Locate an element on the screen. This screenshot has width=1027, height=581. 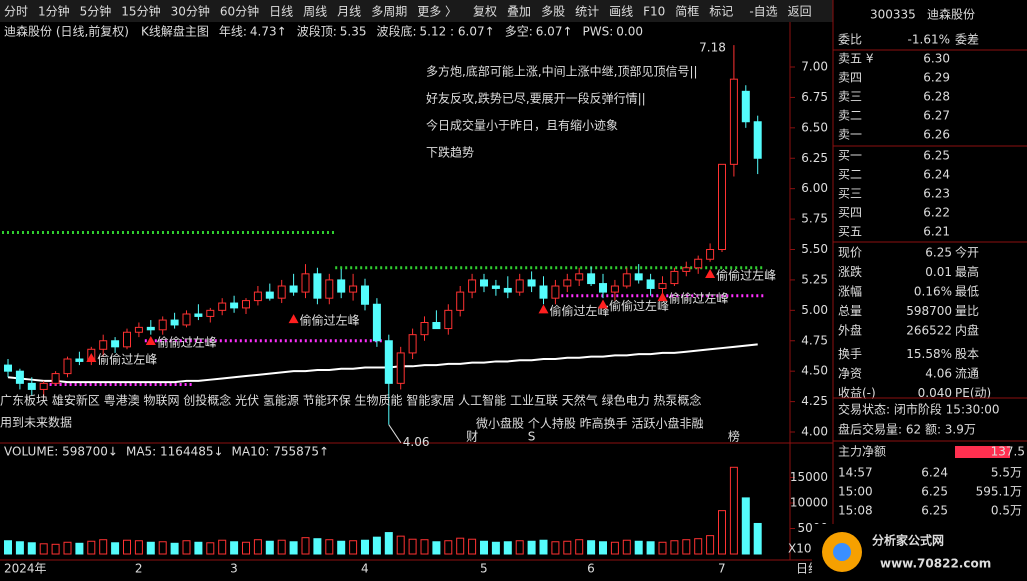
signal-message: 下跌趋势 is located at coordinates (450, 152).